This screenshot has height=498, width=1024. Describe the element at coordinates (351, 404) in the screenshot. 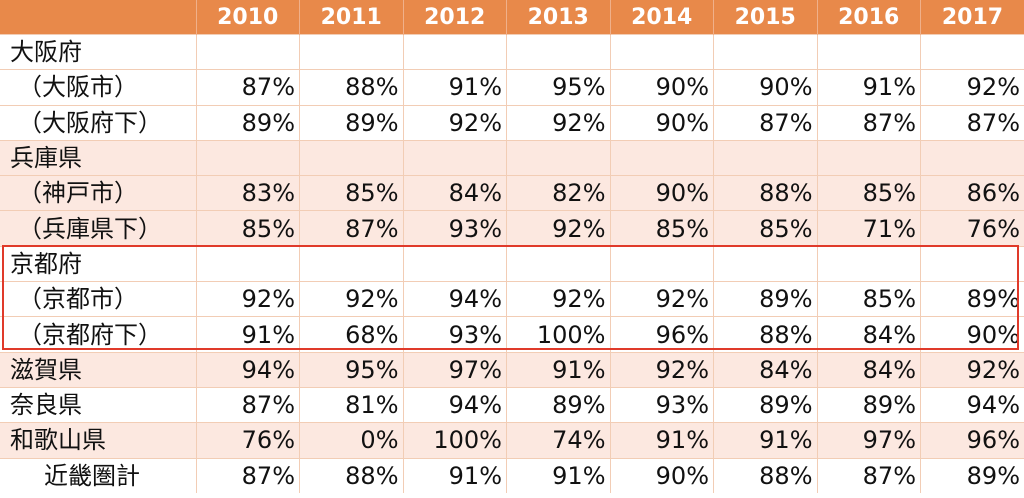

I see `table-cell: 81%` at that location.